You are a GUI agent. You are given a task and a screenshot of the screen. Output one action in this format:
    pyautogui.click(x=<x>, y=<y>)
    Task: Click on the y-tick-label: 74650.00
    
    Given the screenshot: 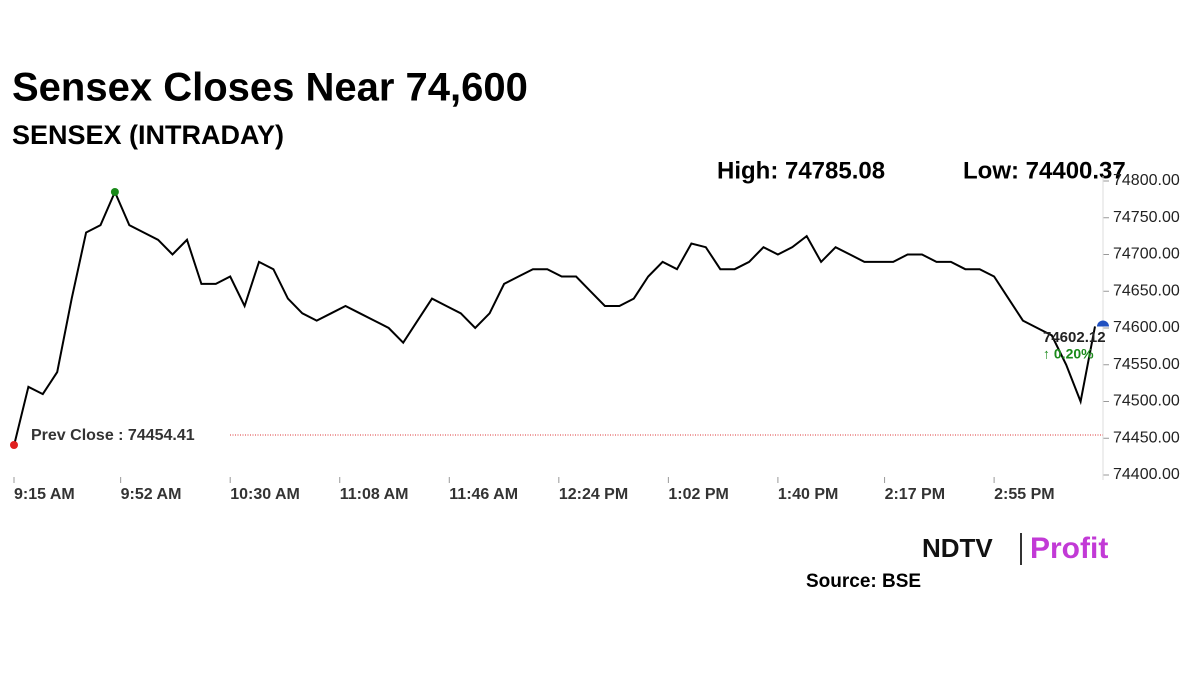 What is the action you would take?
    pyautogui.click(x=1146, y=290)
    